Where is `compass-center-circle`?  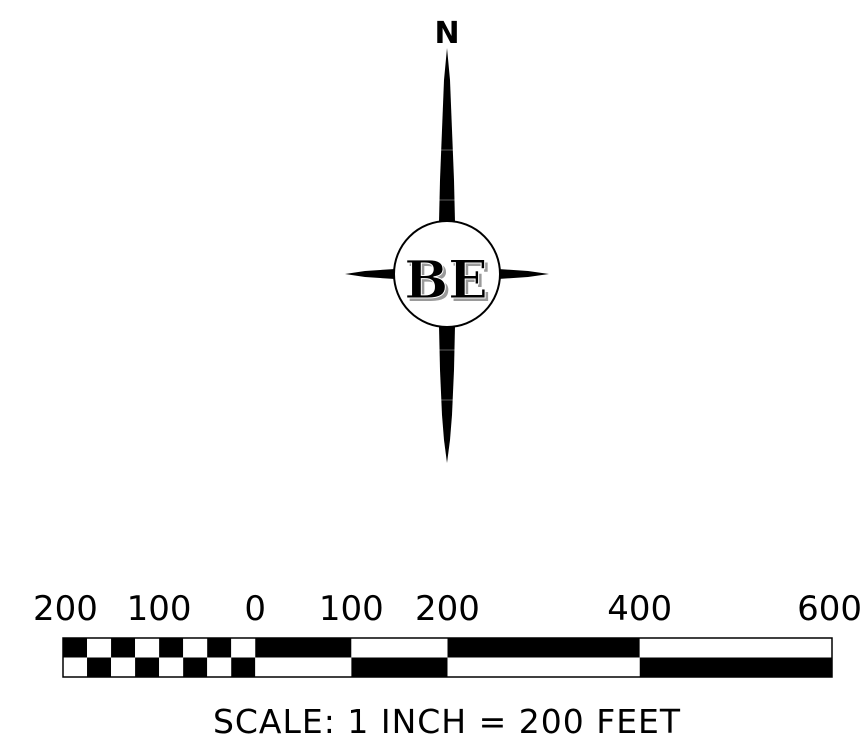
compass-center-circle is located at coordinates (447, 274).